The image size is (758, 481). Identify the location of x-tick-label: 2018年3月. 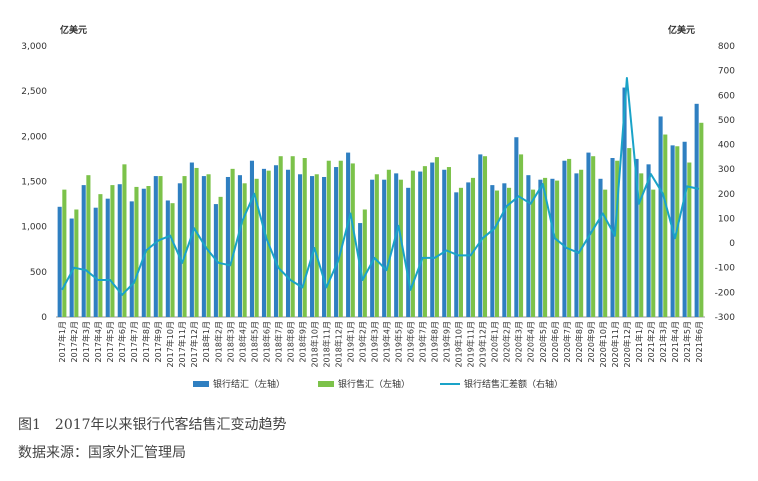
(230, 341).